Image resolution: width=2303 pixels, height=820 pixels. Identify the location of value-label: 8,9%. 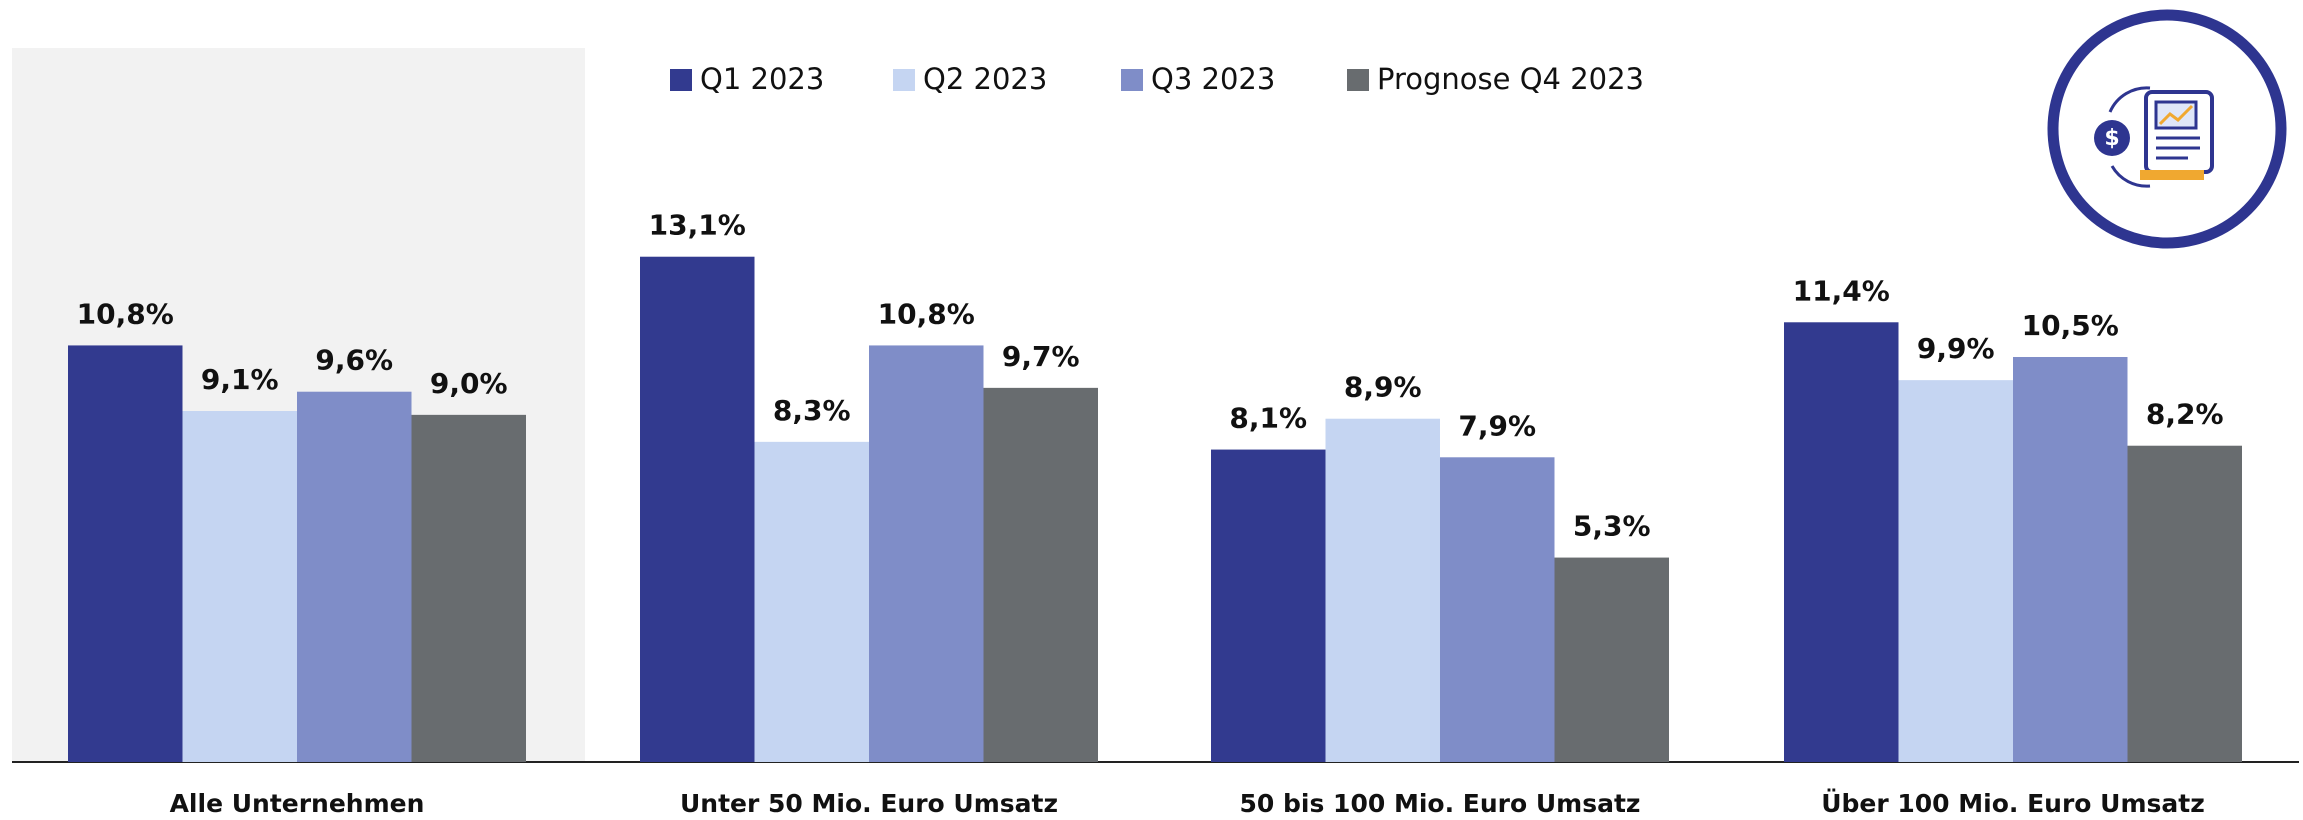
(1383, 387).